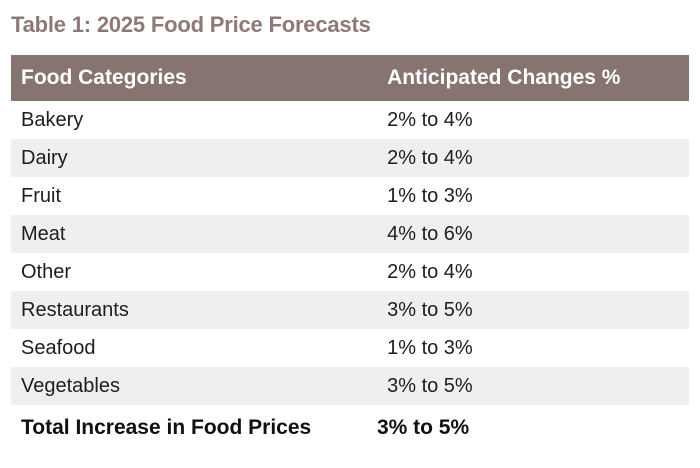 Image resolution: width=700 pixels, height=468 pixels. Describe the element at coordinates (44, 157) in the screenshot. I see `category-cell: Dairy` at that location.